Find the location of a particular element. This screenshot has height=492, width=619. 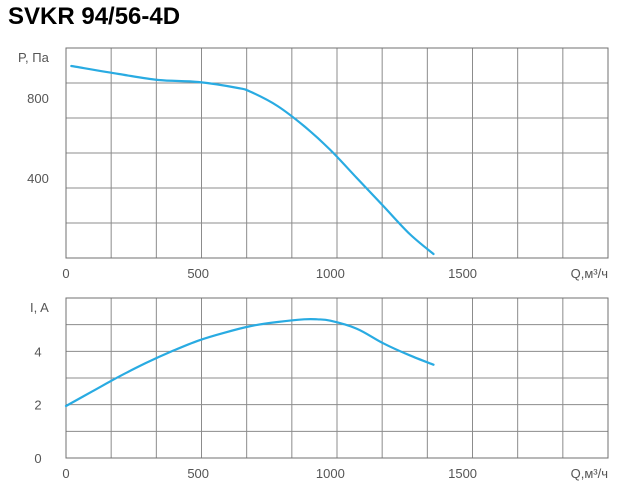

y-tick-label: 0 is located at coordinates (37, 458).